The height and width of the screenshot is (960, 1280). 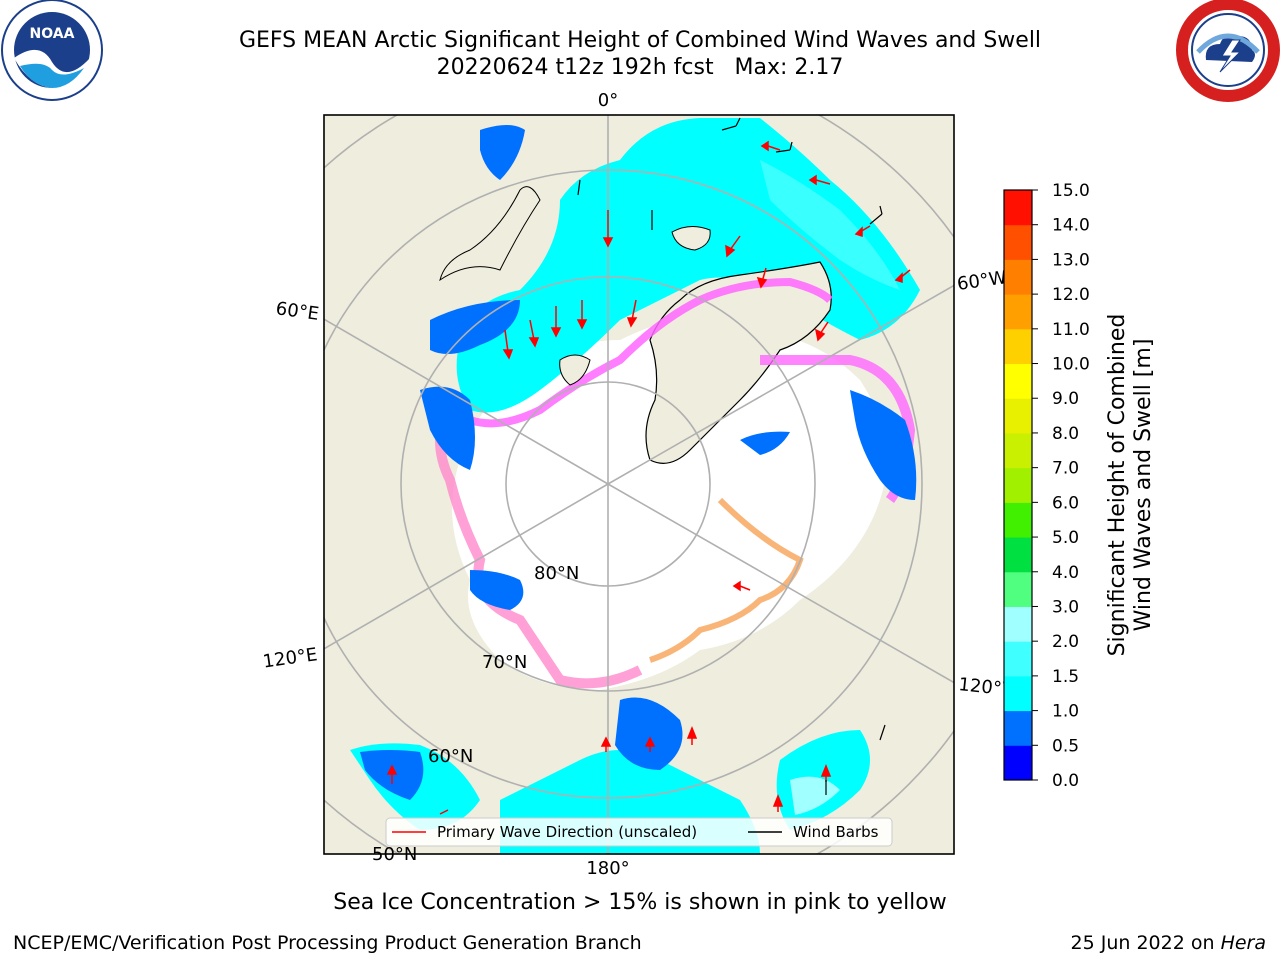 What do you see at coordinates (1228, 51) in the screenshot?
I see `nws-logo` at bounding box center [1228, 51].